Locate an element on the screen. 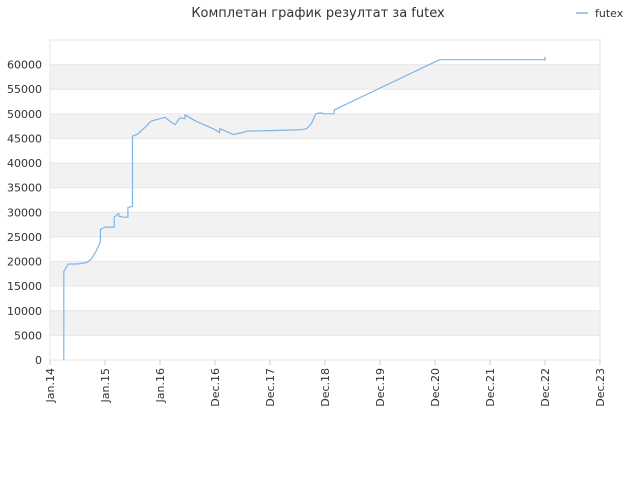  x-tick-label: Dec.19 is located at coordinates (380, 387).